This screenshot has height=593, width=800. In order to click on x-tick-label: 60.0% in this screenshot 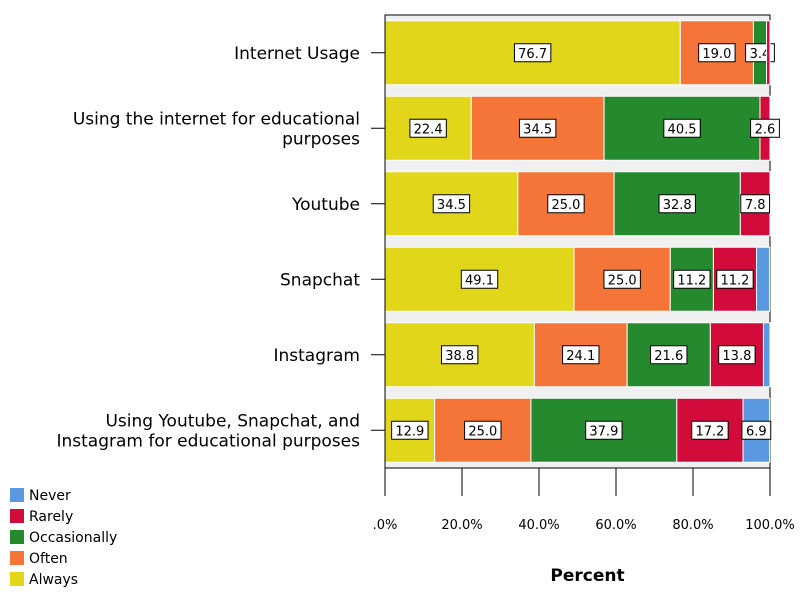, I will do `click(615, 525)`.